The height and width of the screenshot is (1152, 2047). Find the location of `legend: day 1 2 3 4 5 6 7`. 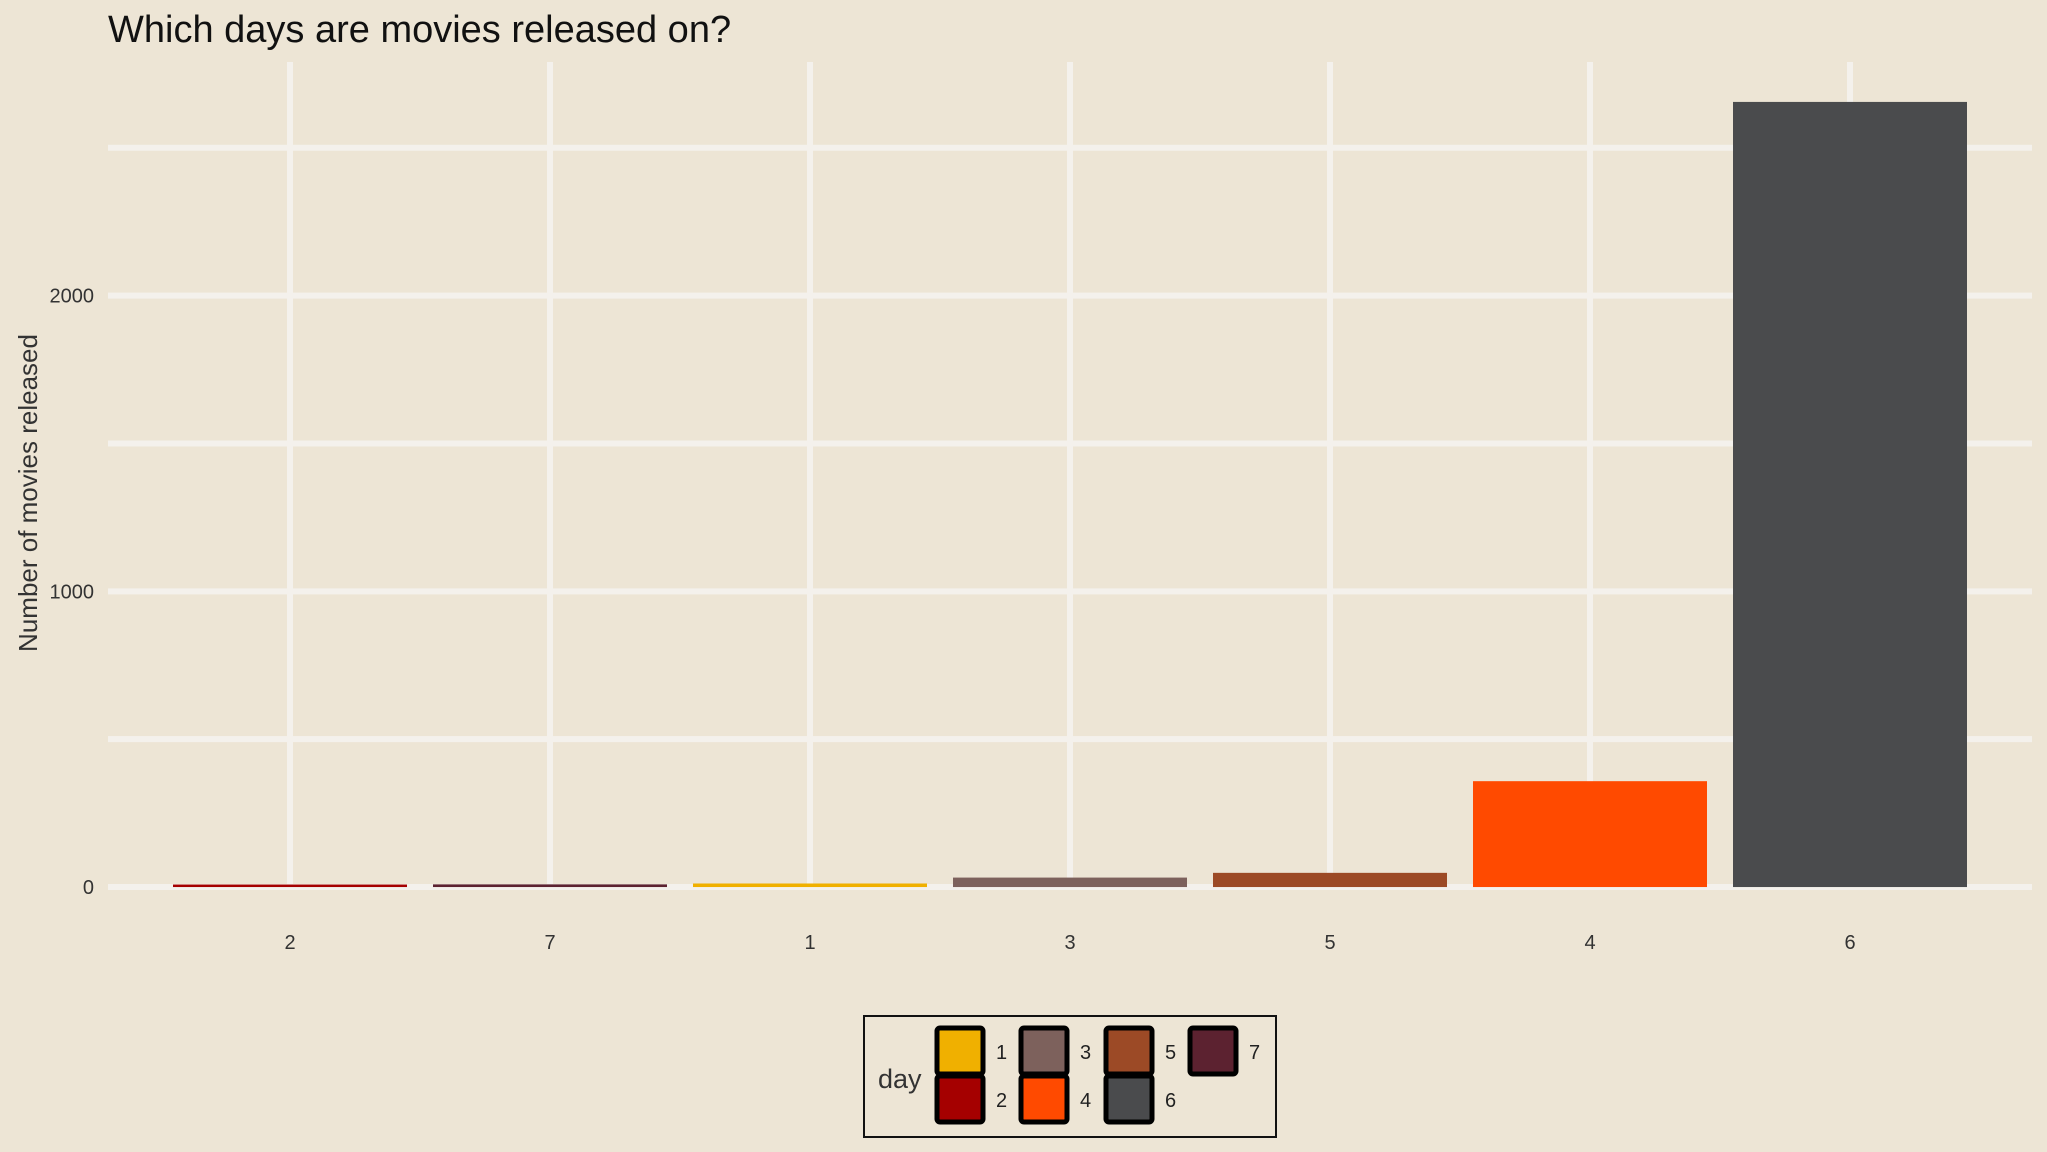

legend: day 1 2 3 4 5 6 7 is located at coordinates (1070, 1076).